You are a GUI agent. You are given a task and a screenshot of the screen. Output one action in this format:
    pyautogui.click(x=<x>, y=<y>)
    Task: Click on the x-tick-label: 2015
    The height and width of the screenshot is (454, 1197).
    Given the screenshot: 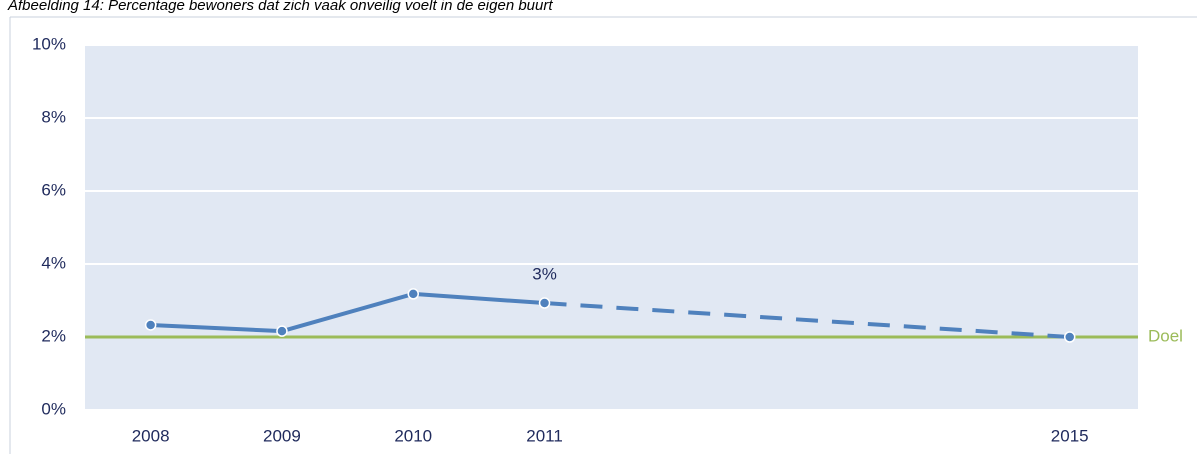 What is the action you would take?
    pyautogui.click(x=1070, y=435)
    